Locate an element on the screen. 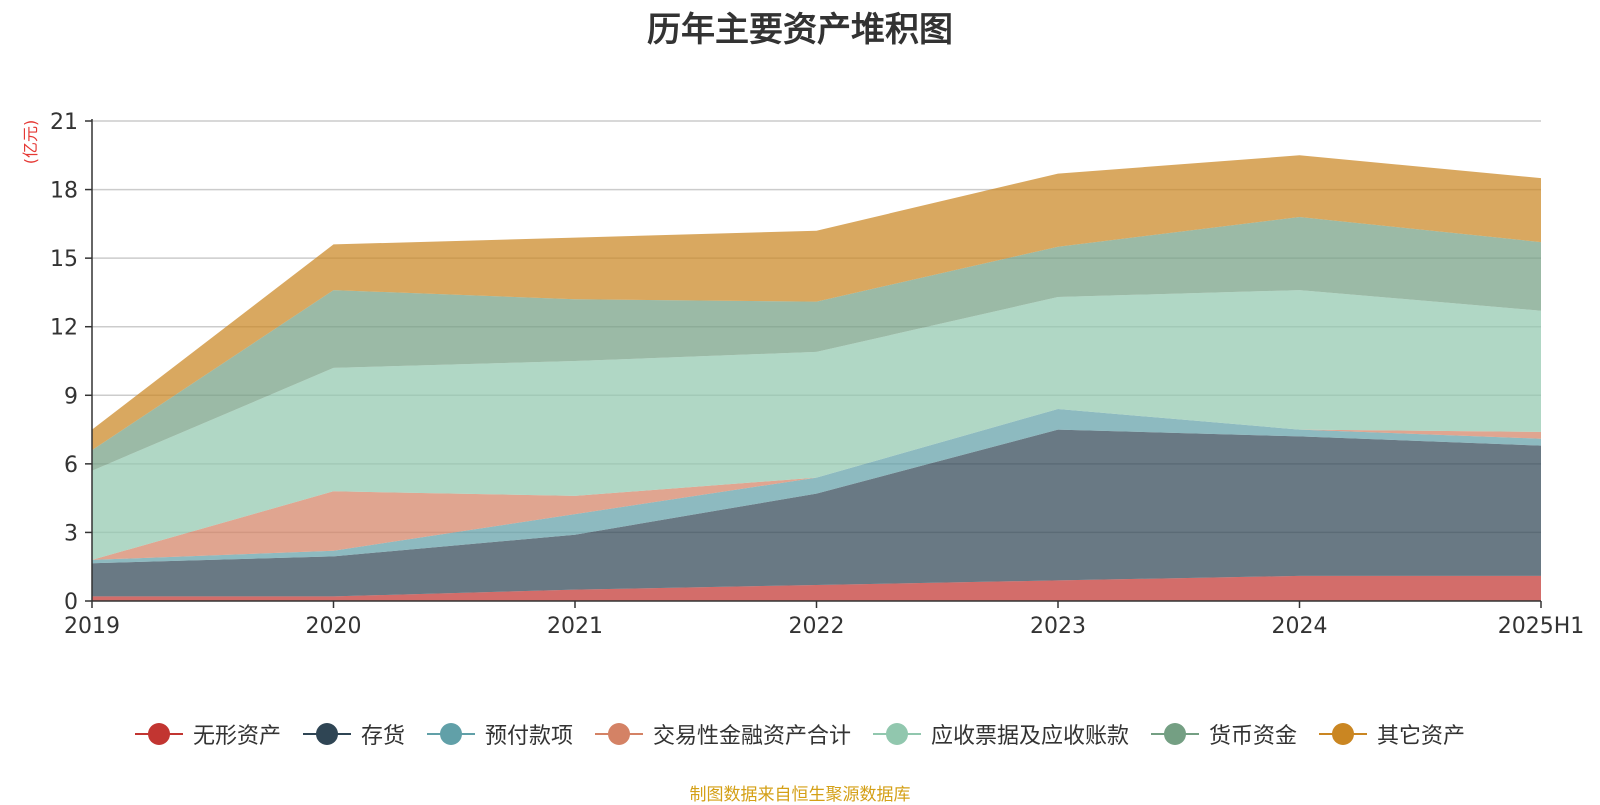 This screenshot has height=805, width=1600. y-tick-label: 18 is located at coordinates (64, 191).